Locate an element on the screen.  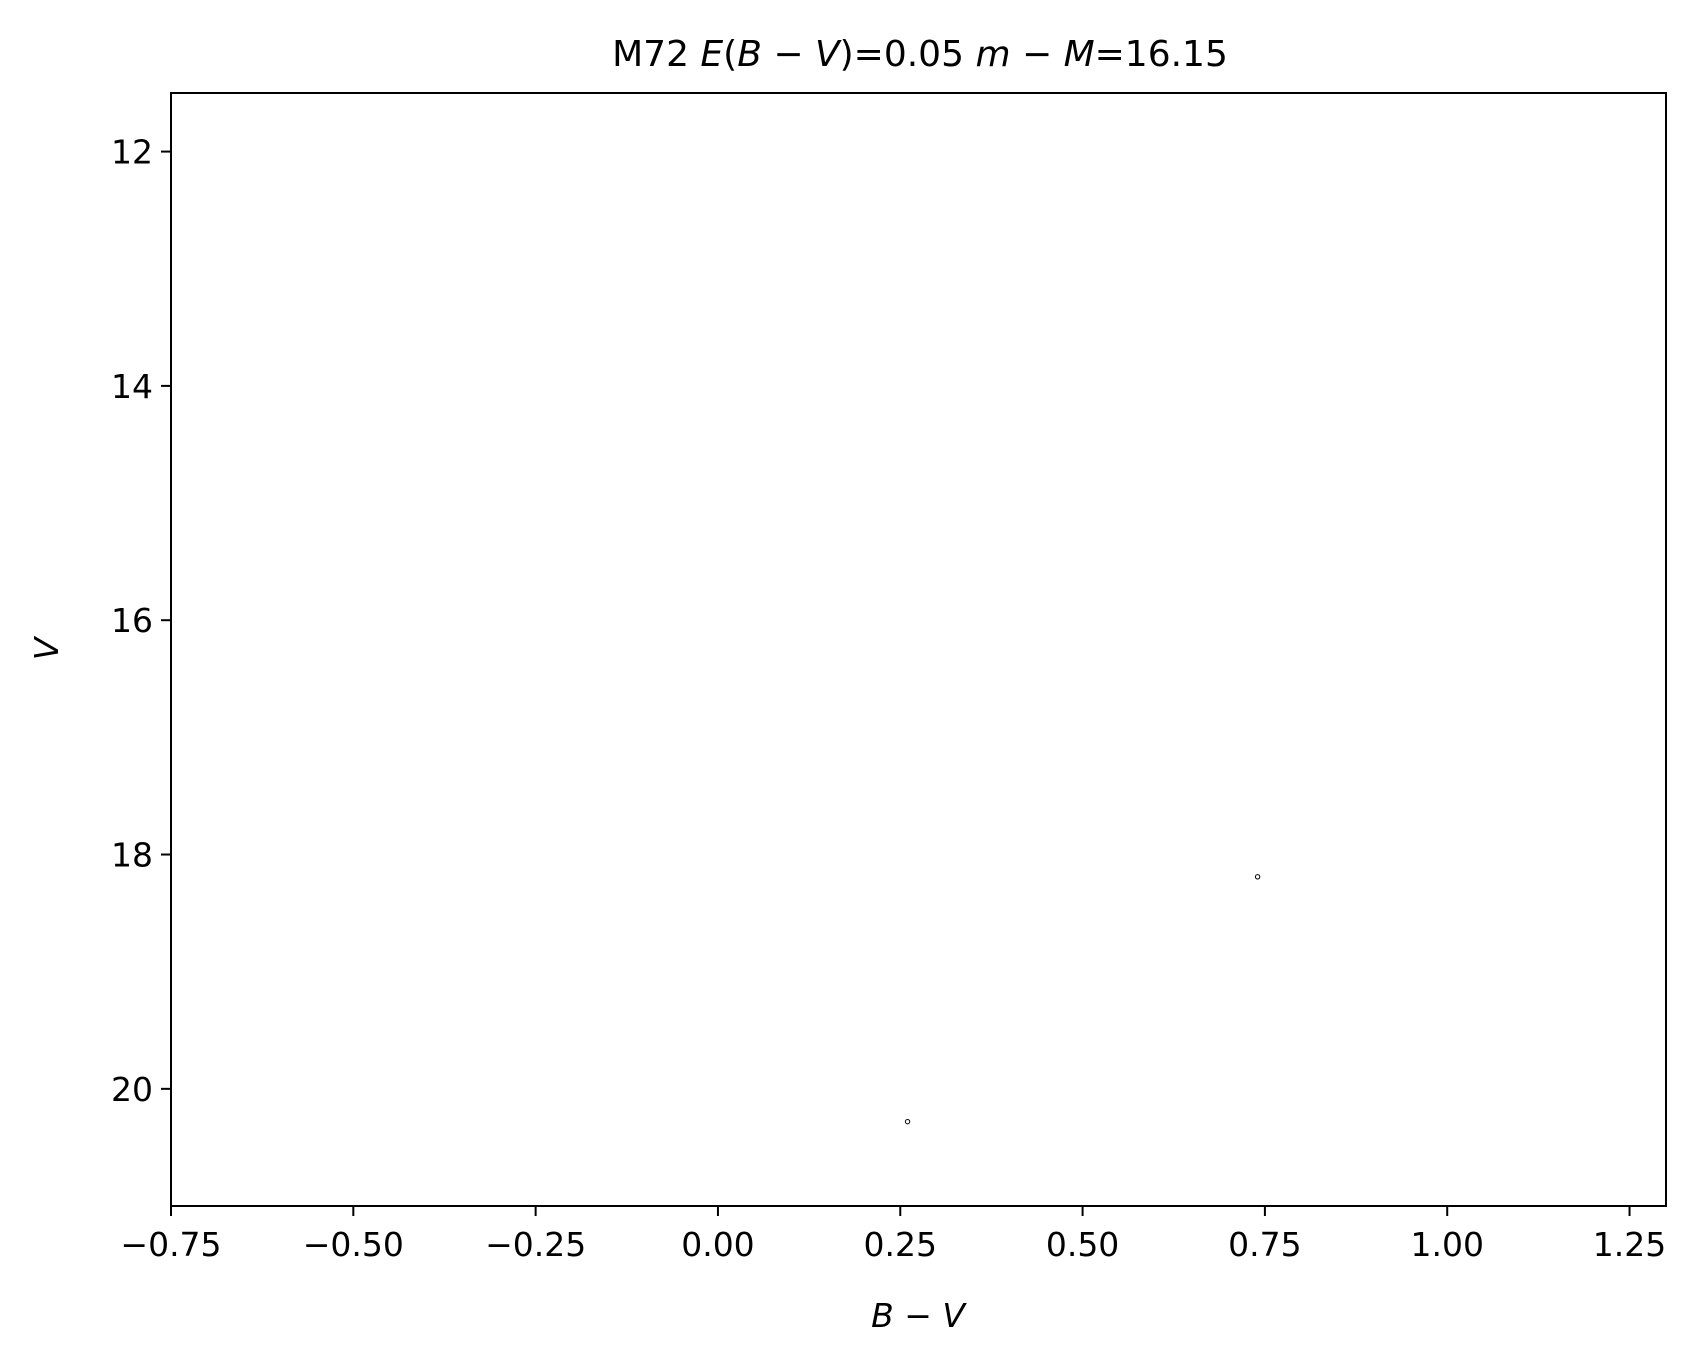
chart-title-part: B is located at coordinates (749, 54).